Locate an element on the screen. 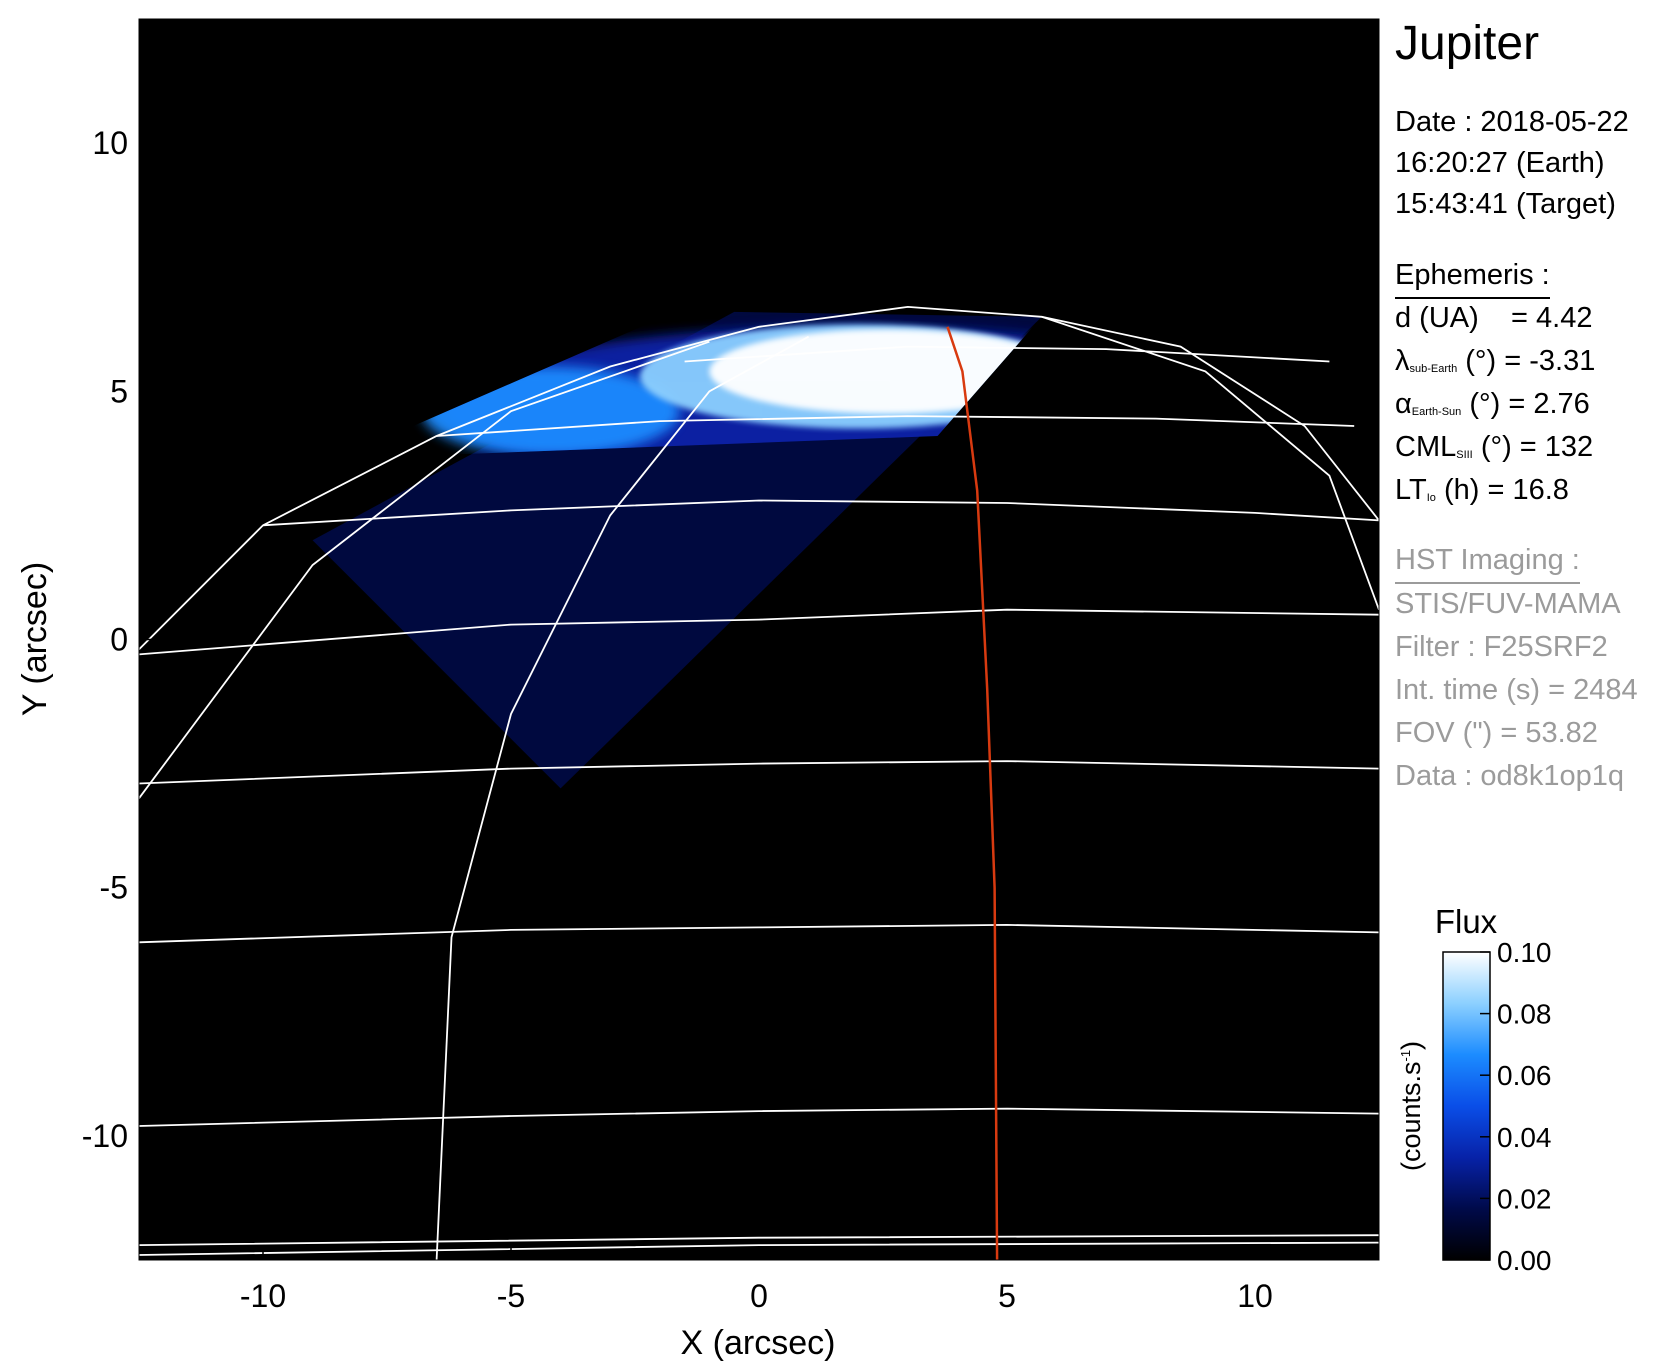  ephemeris-heading: Ephemeris : is located at coordinates (1472, 277).